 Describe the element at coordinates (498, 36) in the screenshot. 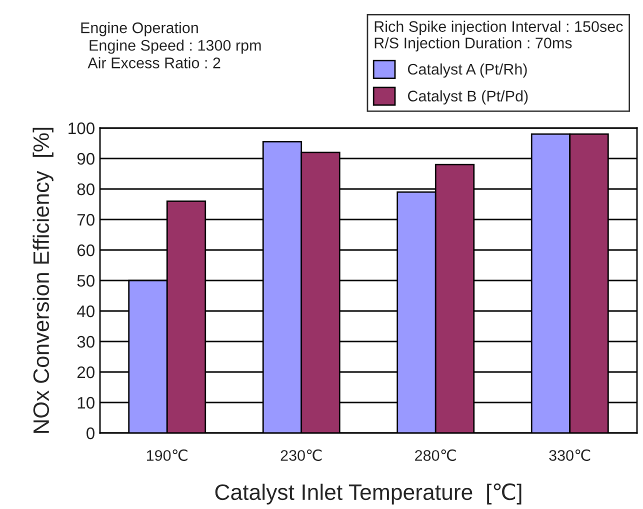

I see `legend-title: Rich Spike injection Interval : 150sec R/S Injection Duration : 70ms` at that location.